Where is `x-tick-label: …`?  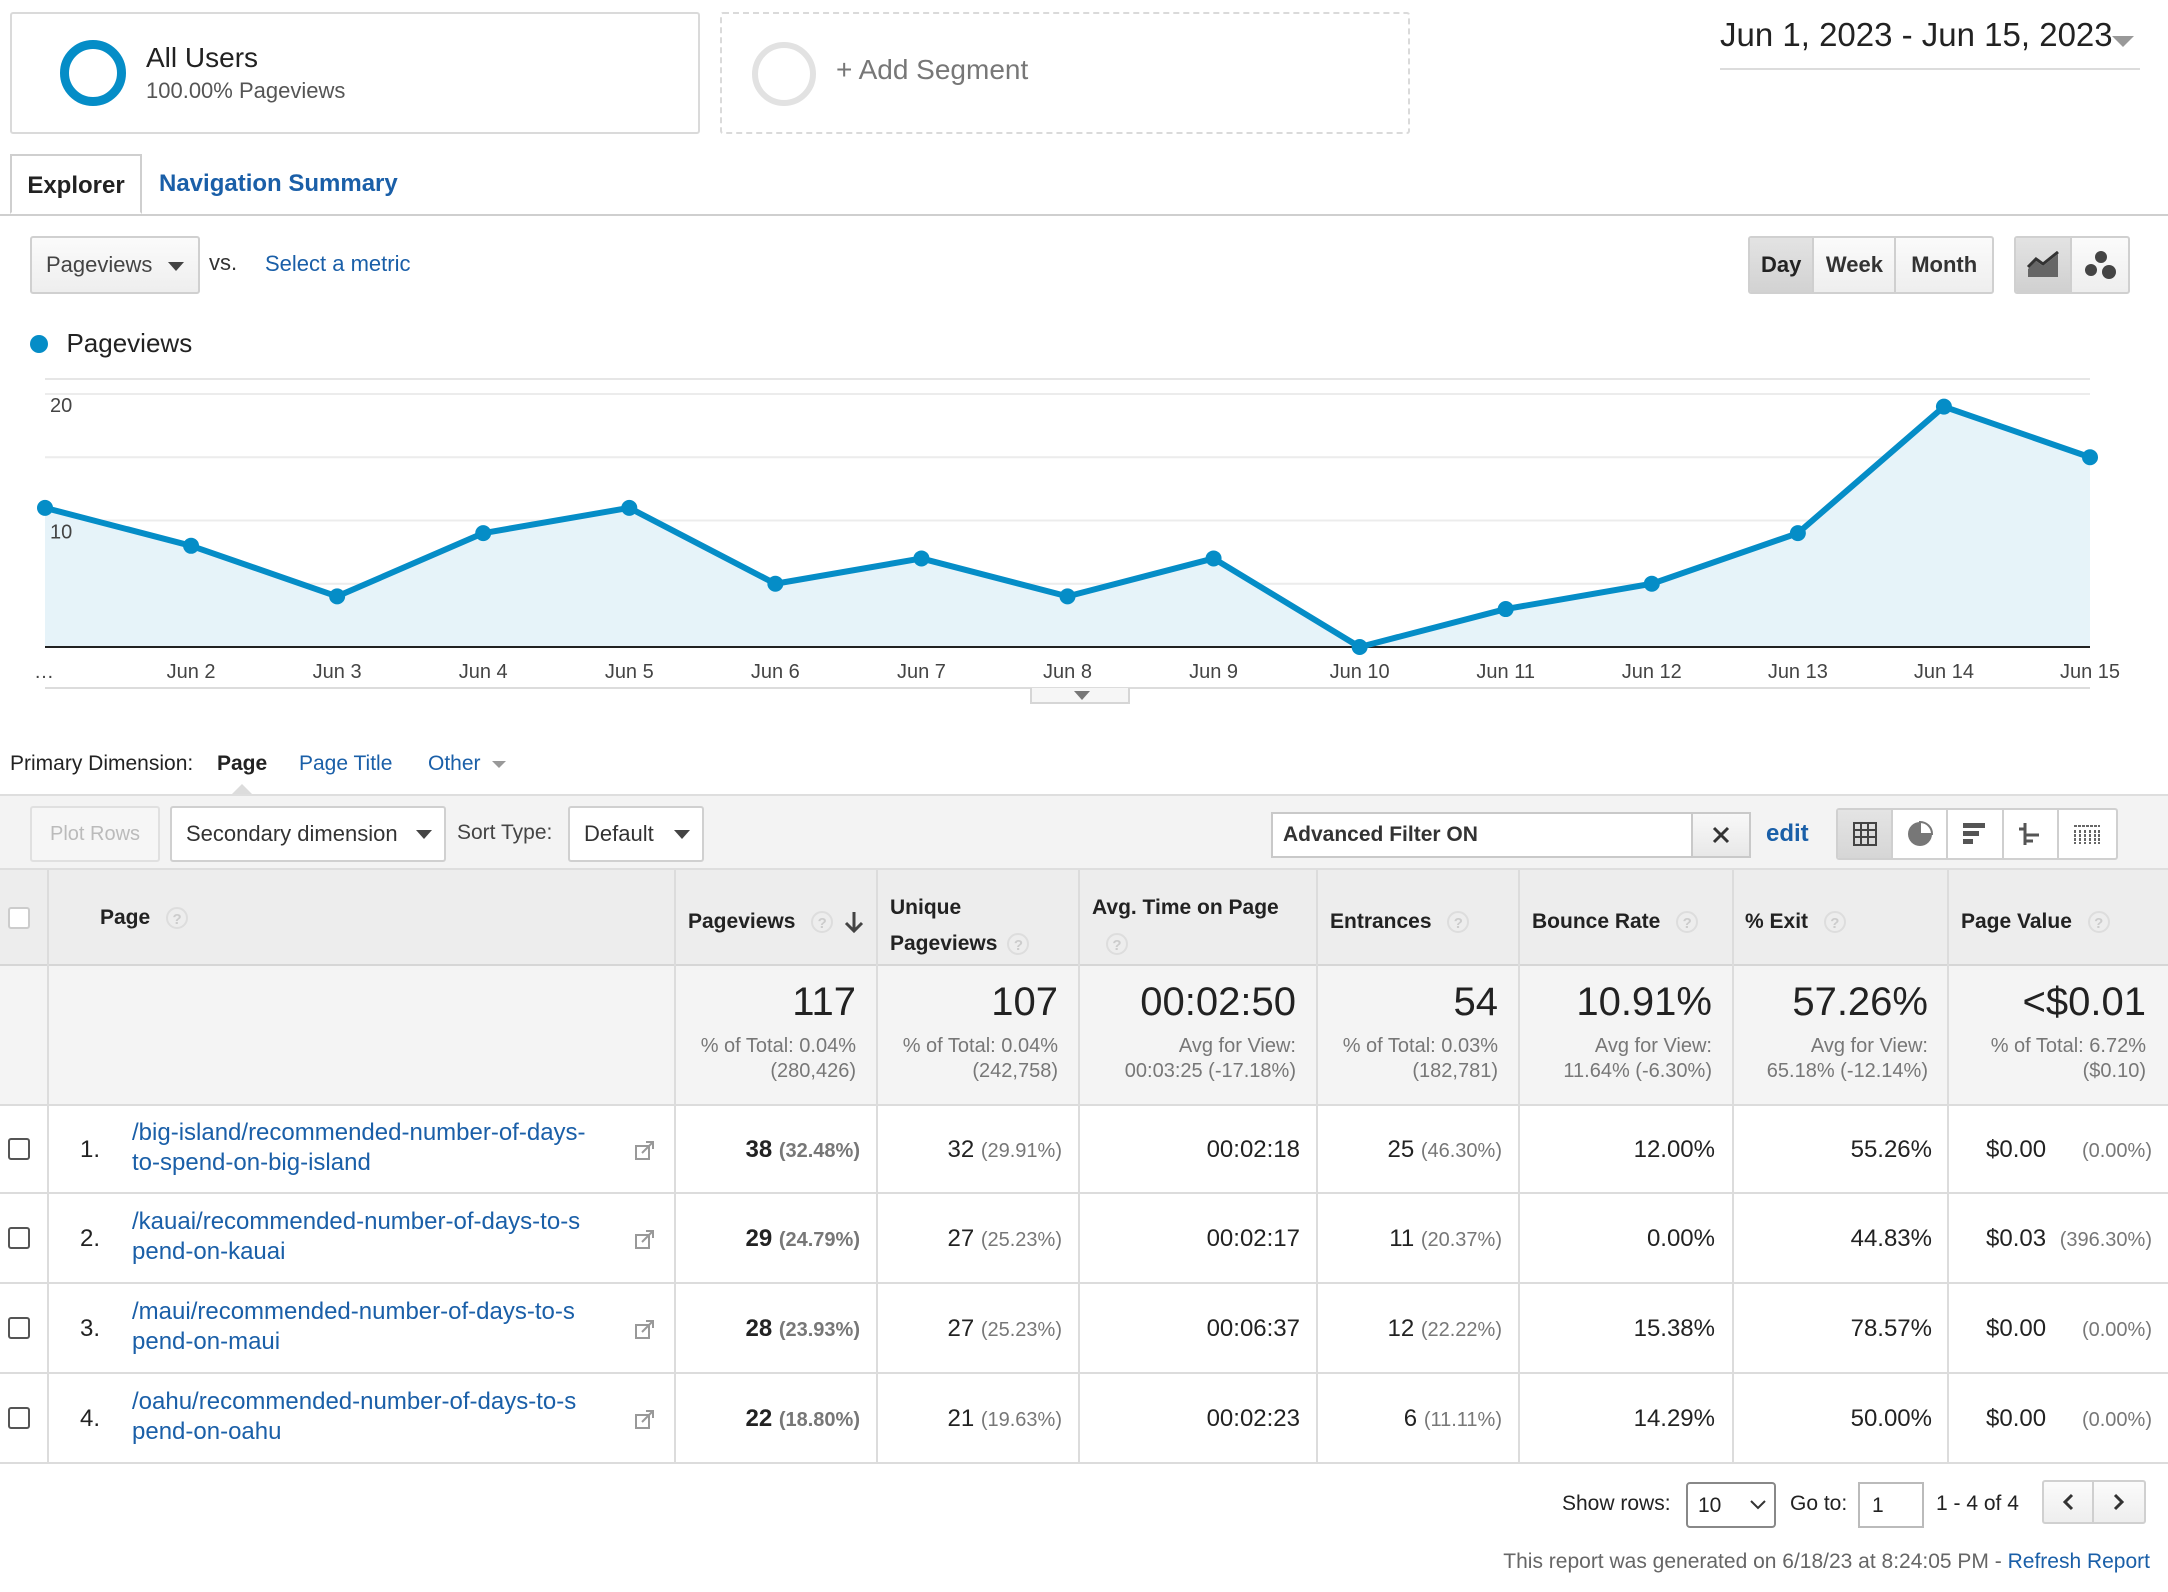 x-tick-label: … is located at coordinates (44, 672).